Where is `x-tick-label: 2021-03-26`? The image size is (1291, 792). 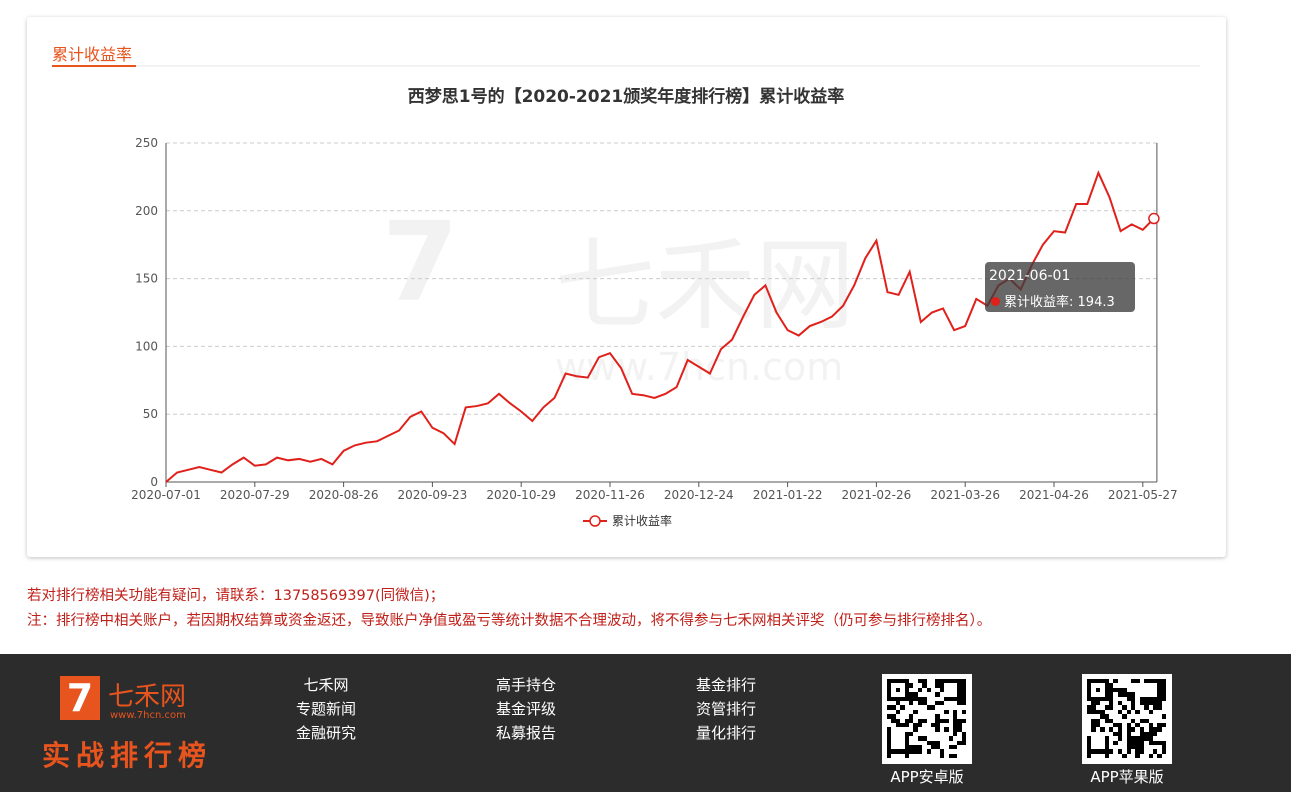 x-tick-label: 2021-03-26 is located at coordinates (965, 495).